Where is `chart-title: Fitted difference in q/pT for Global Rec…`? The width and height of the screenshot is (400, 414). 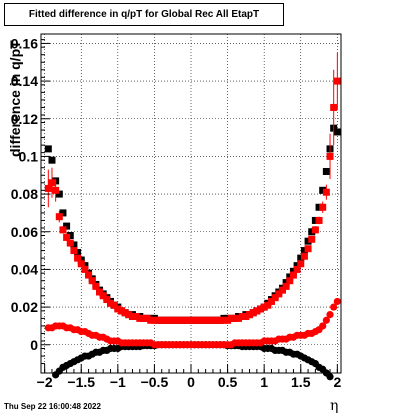 chart-title: Fitted difference in q/pT for Global Rec… is located at coordinates (144, 14).